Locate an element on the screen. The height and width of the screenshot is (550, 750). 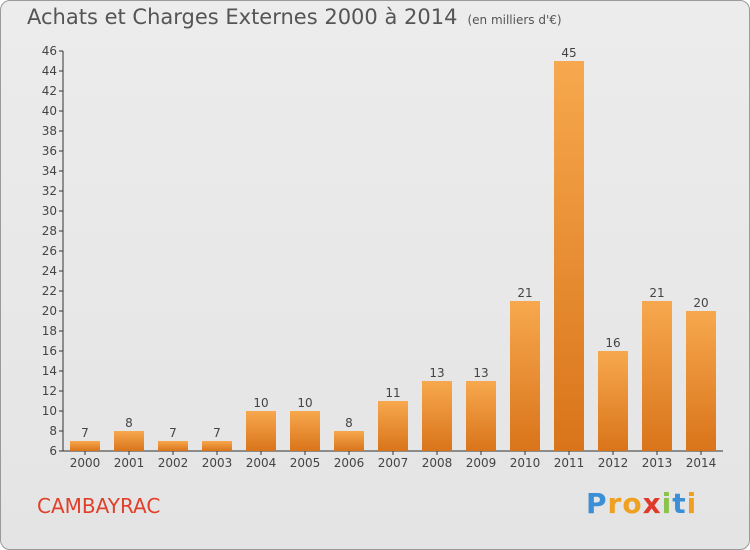
y-tick-label: 18 is located at coordinates (49, 331).